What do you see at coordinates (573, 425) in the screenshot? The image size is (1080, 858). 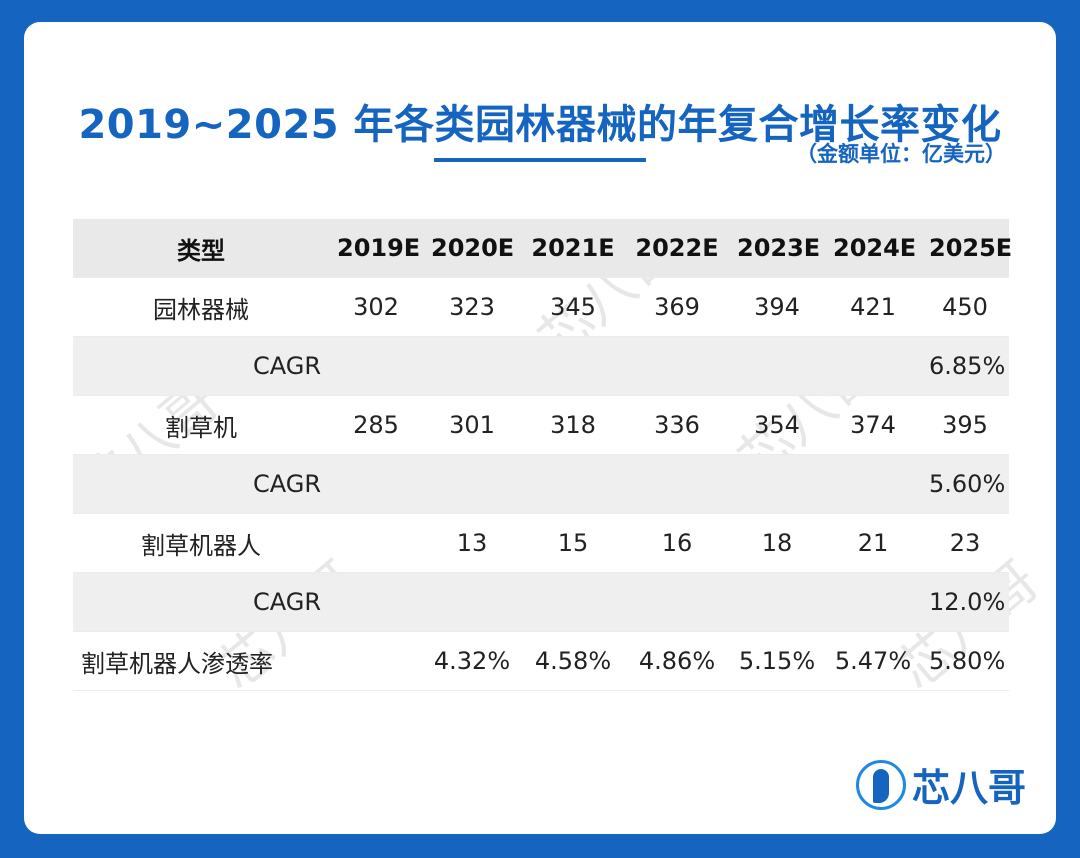 I see `table-cell: 318` at bounding box center [573, 425].